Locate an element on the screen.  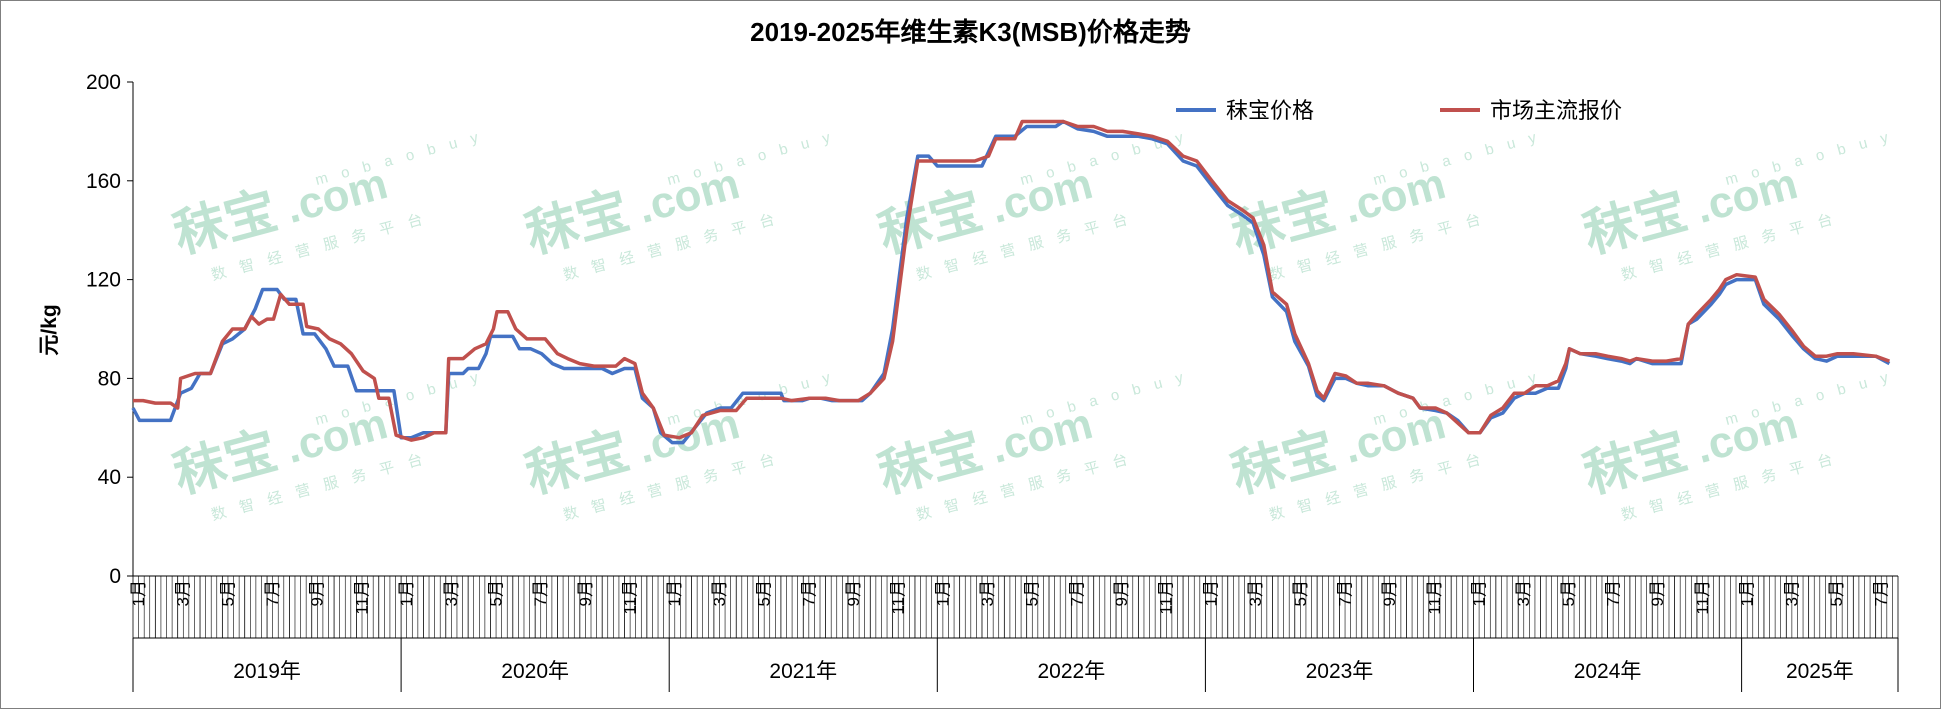
y-tick-label: 160 is located at coordinates (103, 181).